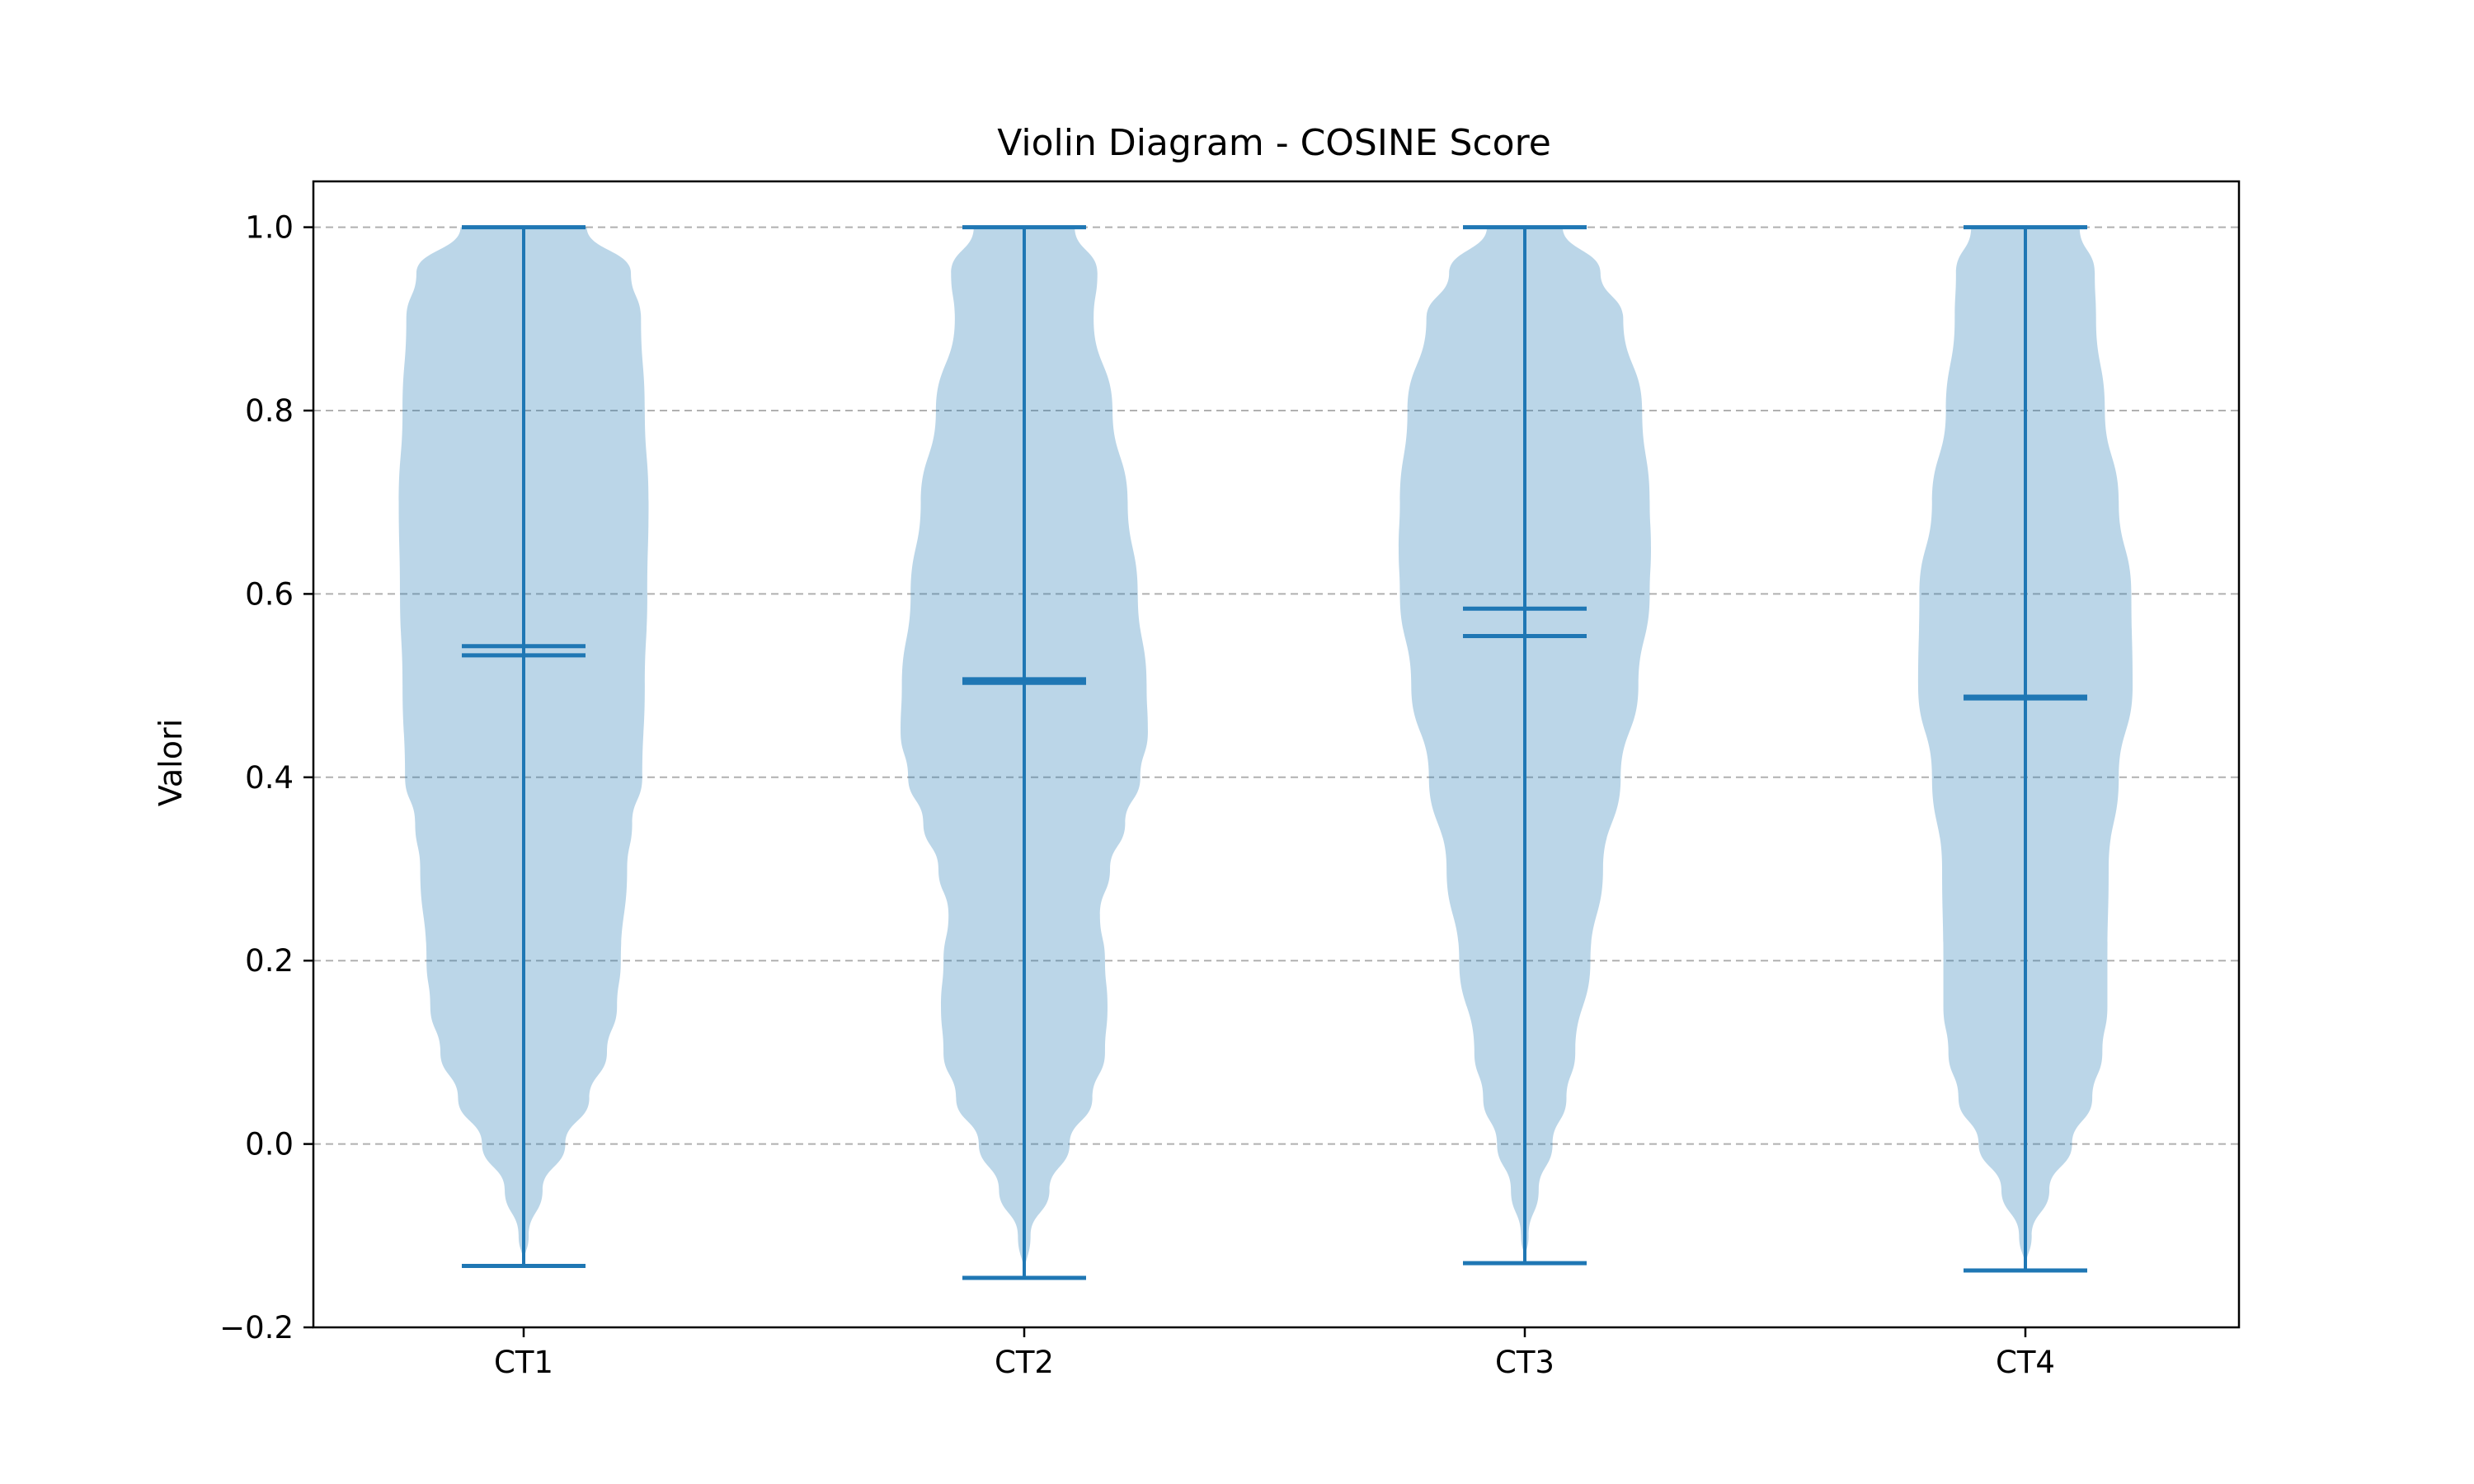 This screenshot has width=2474, height=1484. What do you see at coordinates (269, 411) in the screenshot?
I see `y-tick-label: 0.8` at bounding box center [269, 411].